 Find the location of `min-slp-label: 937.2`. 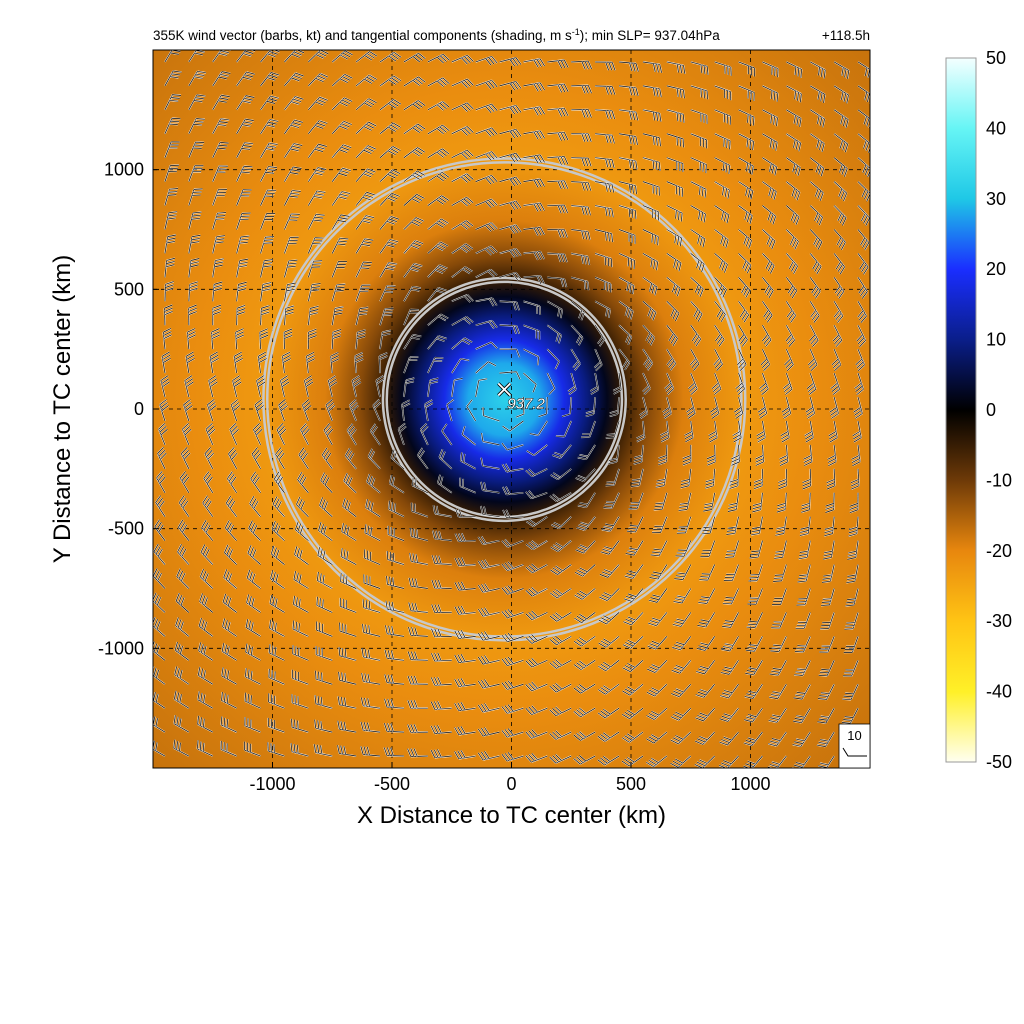

min-slp-label: 937.2 is located at coordinates (526, 403).